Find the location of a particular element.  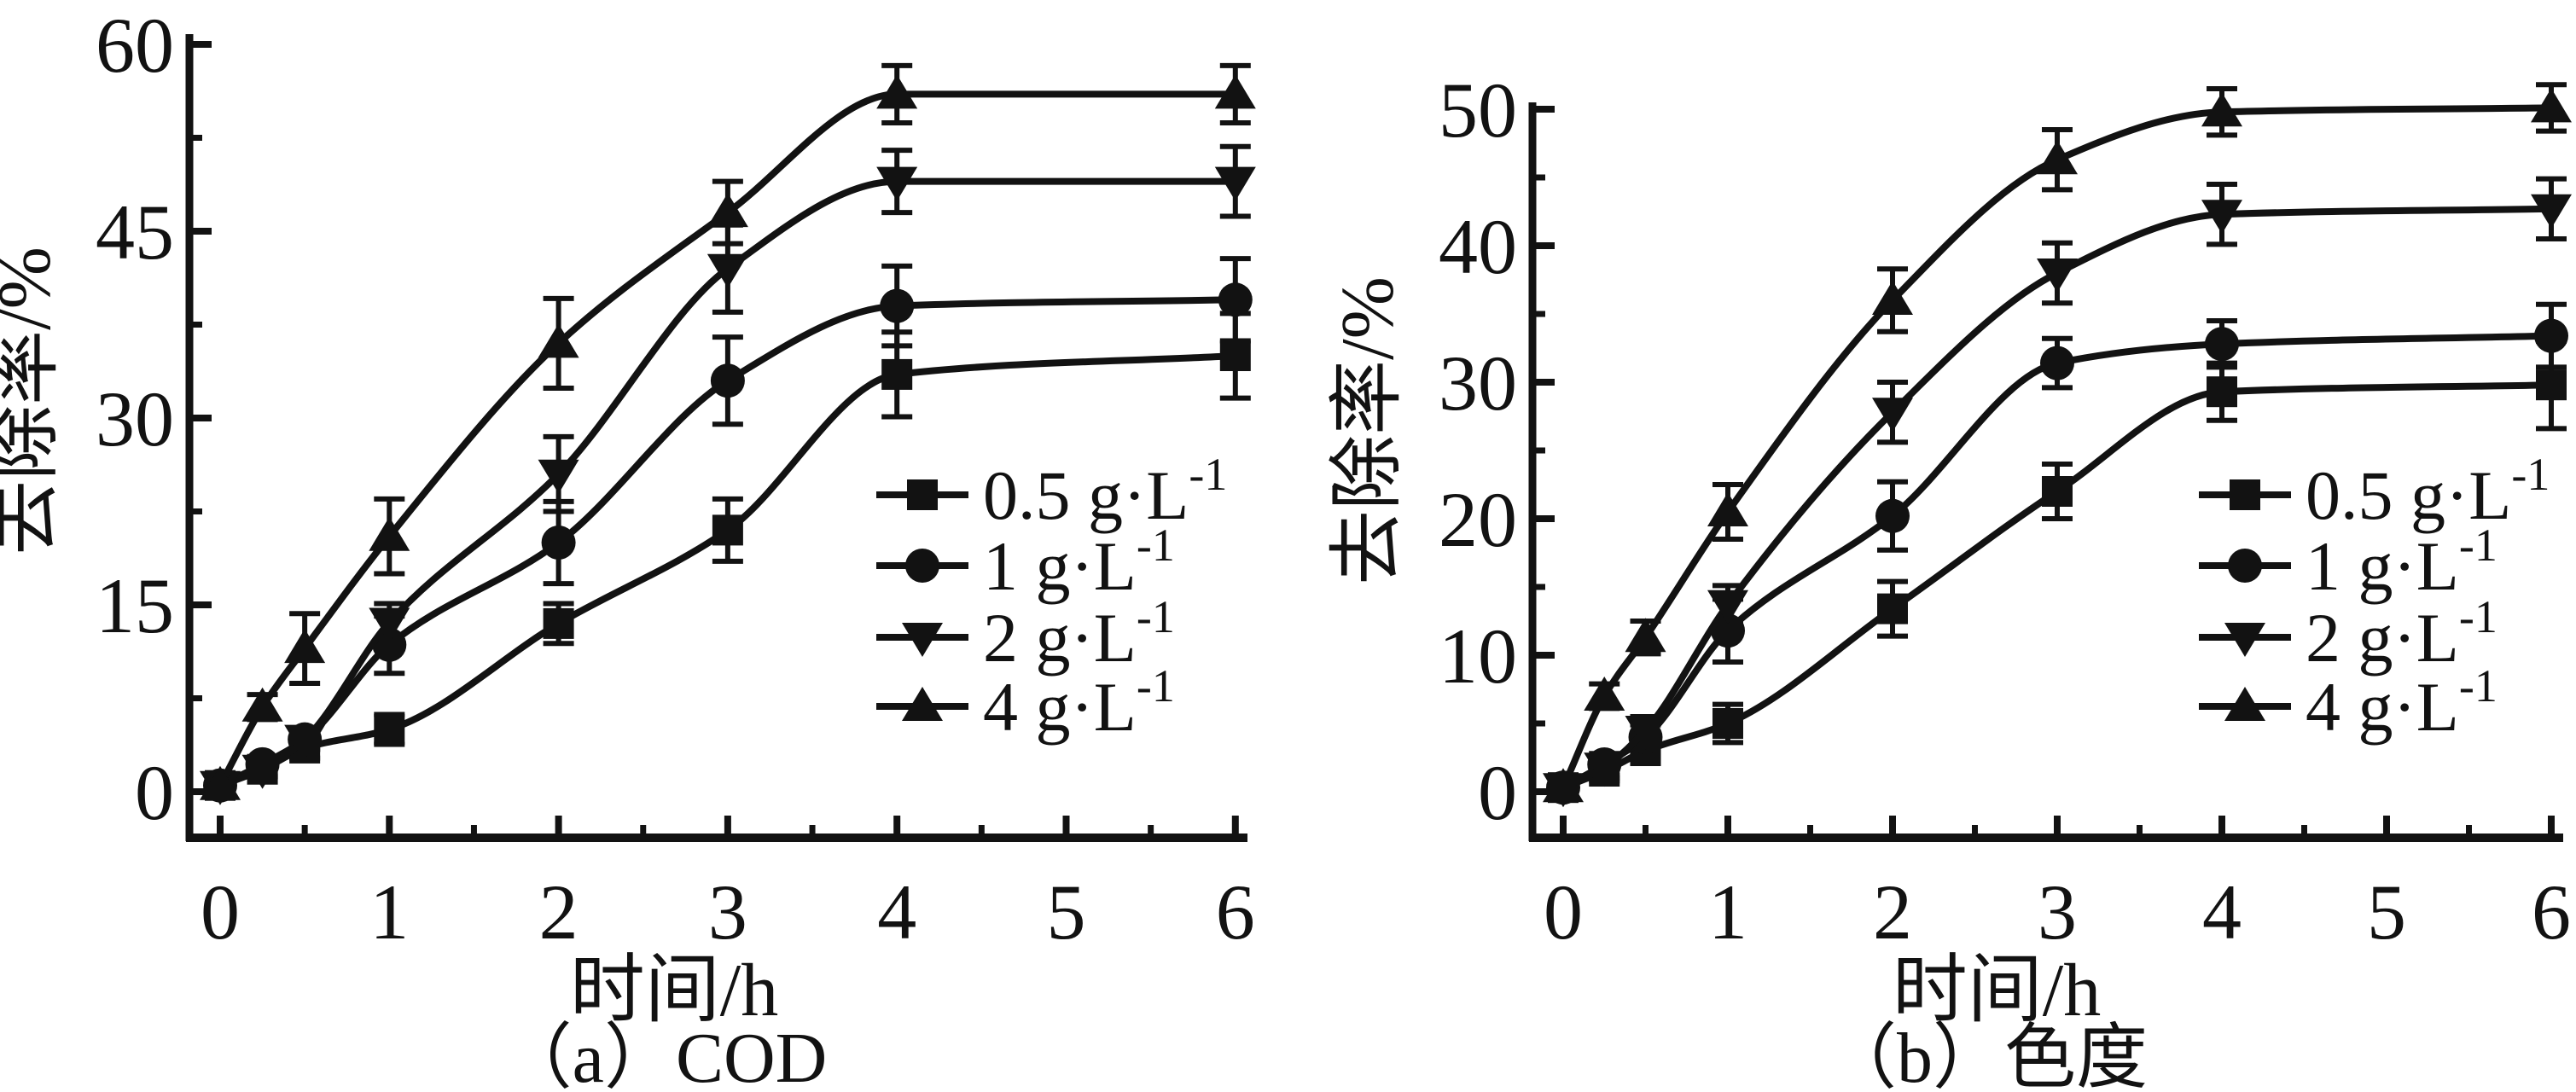

legend: 0.5 g·L-11 g·L-12 g·L-14 g·L-1 is located at coordinates (1051, 597).